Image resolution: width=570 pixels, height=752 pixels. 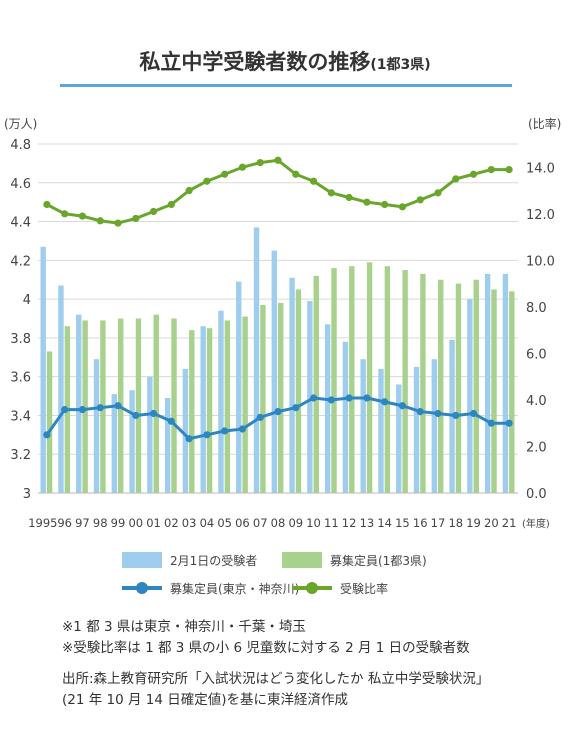 What do you see at coordinates (536, 354) in the screenshot?
I see `y-right-tick-label: 6.0` at bounding box center [536, 354].